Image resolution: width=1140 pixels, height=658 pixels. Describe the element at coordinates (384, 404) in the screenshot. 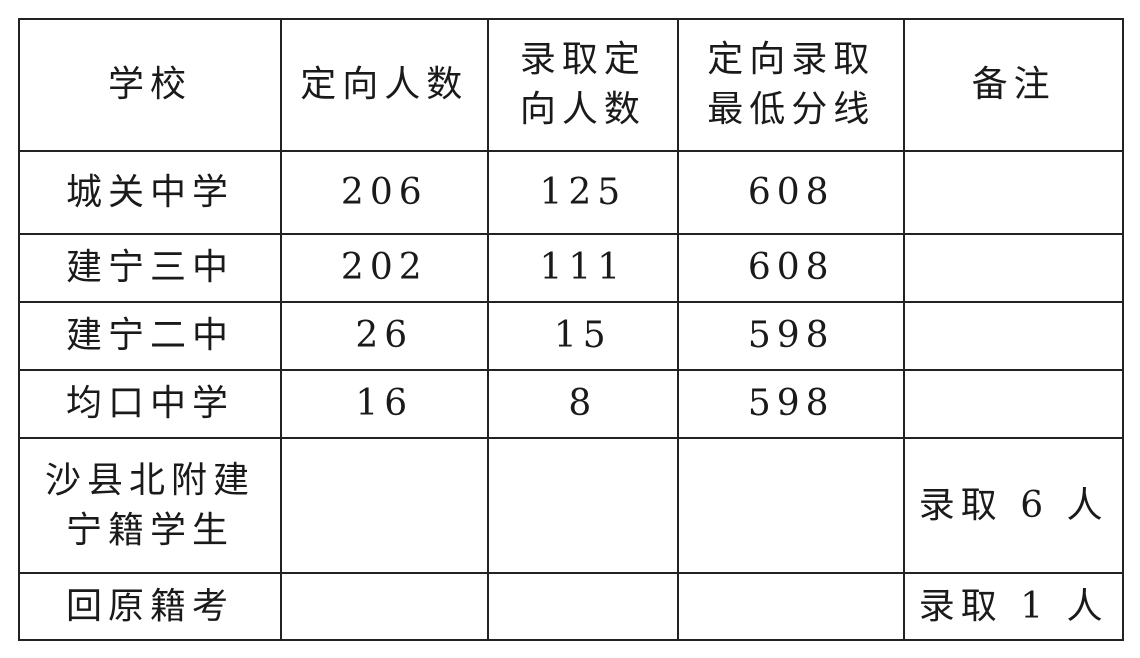

I see `table-cell: 16` at that location.